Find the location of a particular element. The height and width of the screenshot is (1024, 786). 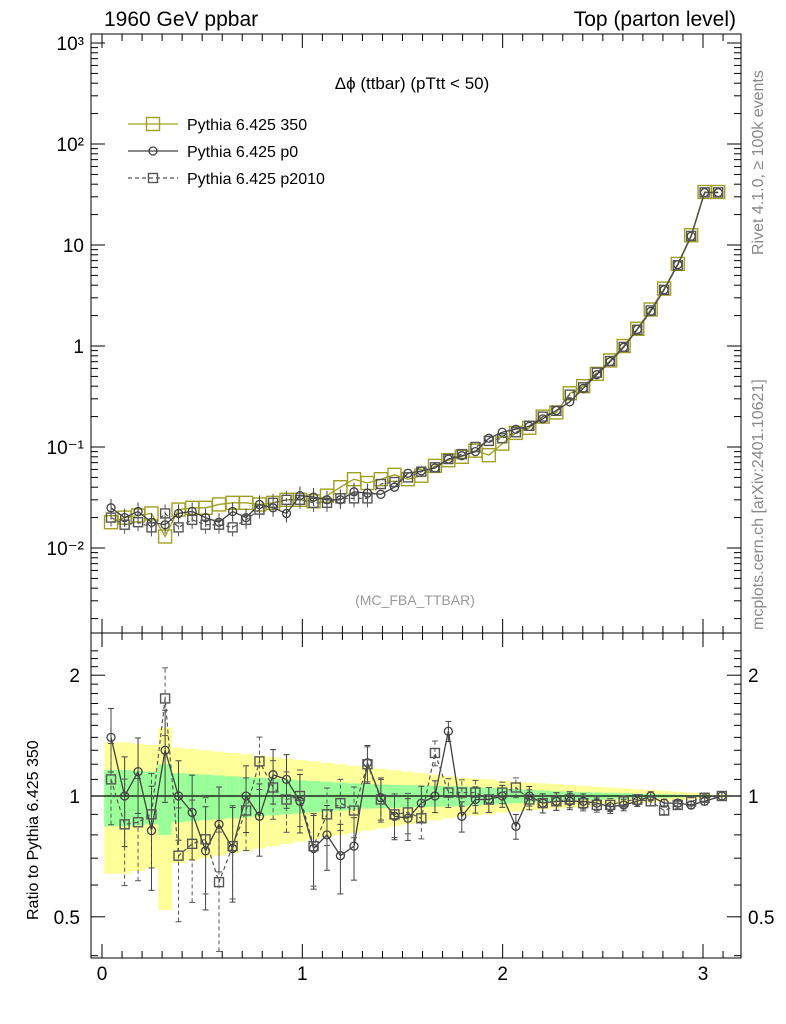

ratio-y-tick-label: 2 is located at coordinates (74, 676).